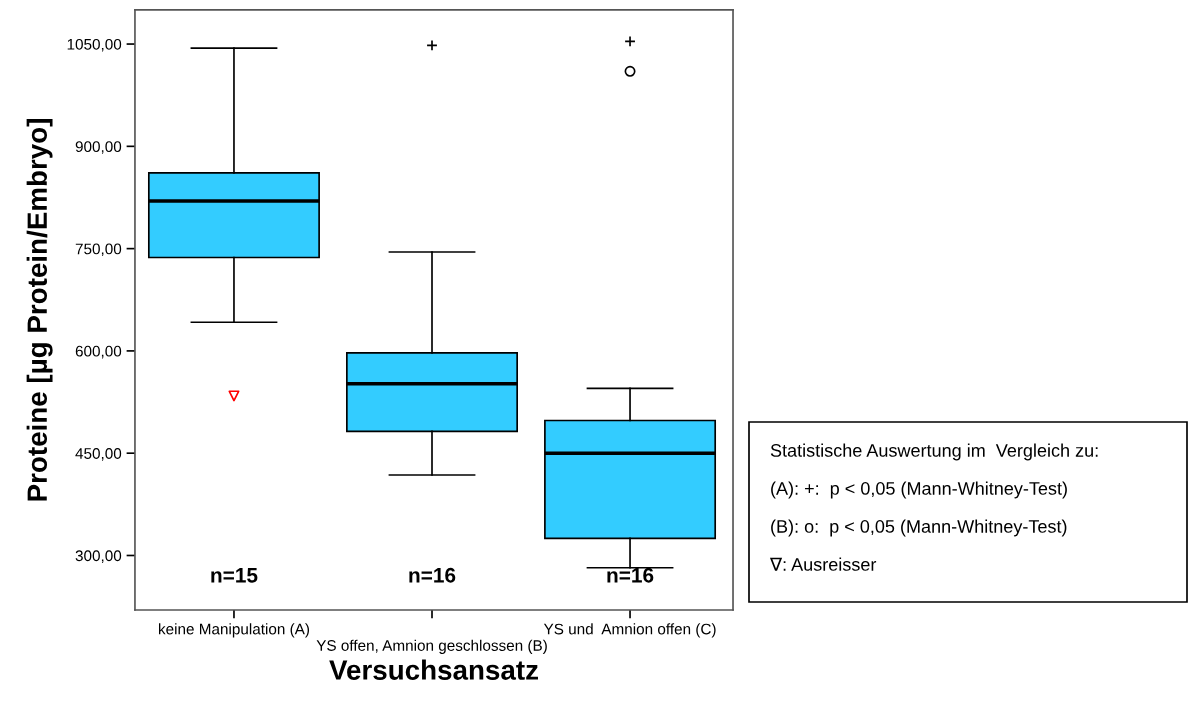 This screenshot has height=711, width=1189. What do you see at coordinates (98, 454) in the screenshot?
I see `y-tick-label: 450,00` at bounding box center [98, 454].